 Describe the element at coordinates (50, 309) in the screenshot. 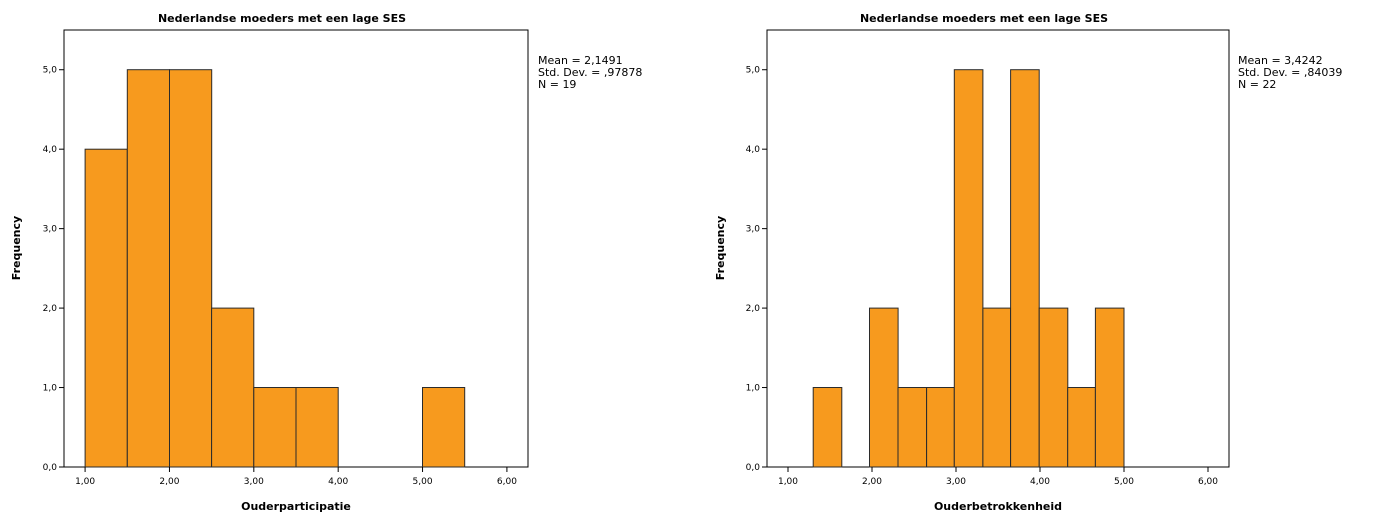

I see `chart-1-y-tick-label: 2,0` at that location.